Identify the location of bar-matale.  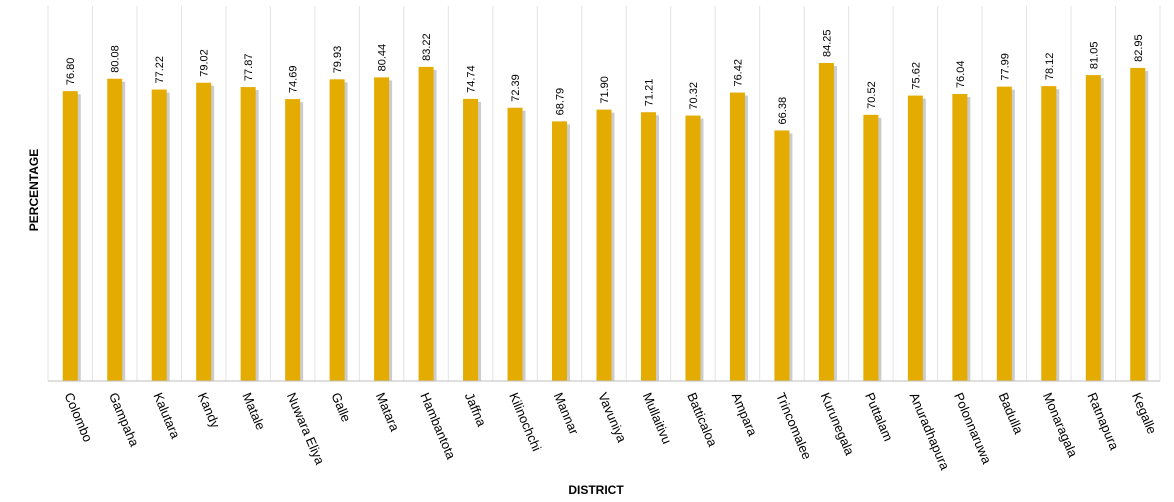
(248, 234).